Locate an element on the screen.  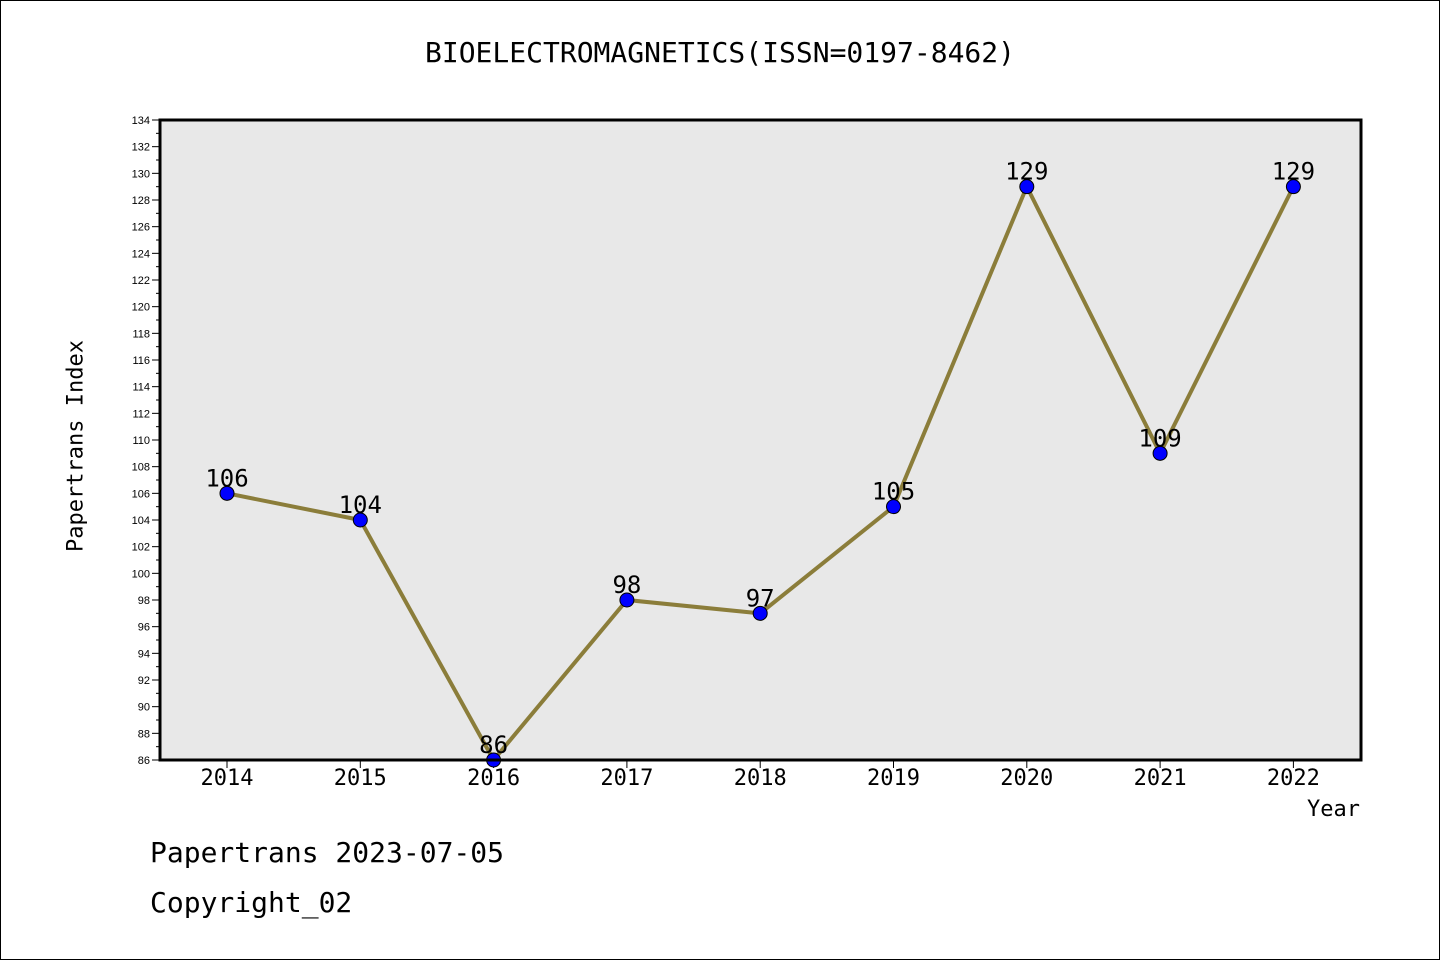
y-tick-label: 90 is located at coordinates (144, 708).